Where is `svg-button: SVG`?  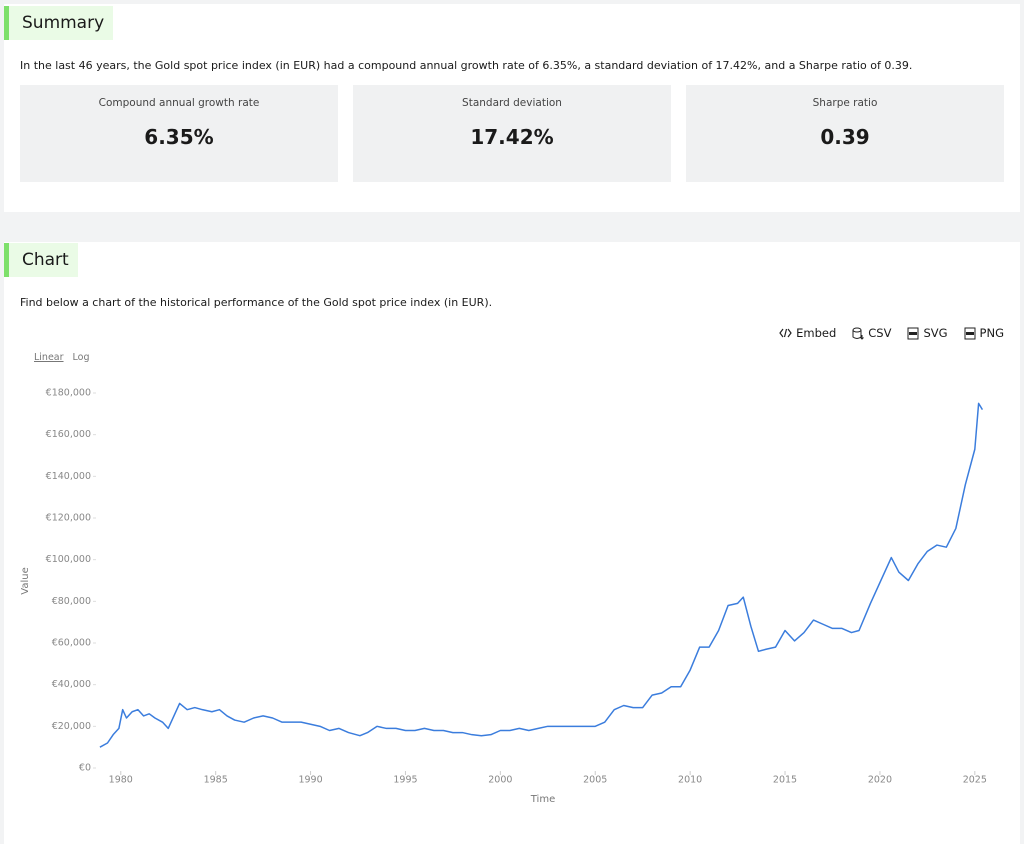 svg-button: SVG is located at coordinates (927, 333).